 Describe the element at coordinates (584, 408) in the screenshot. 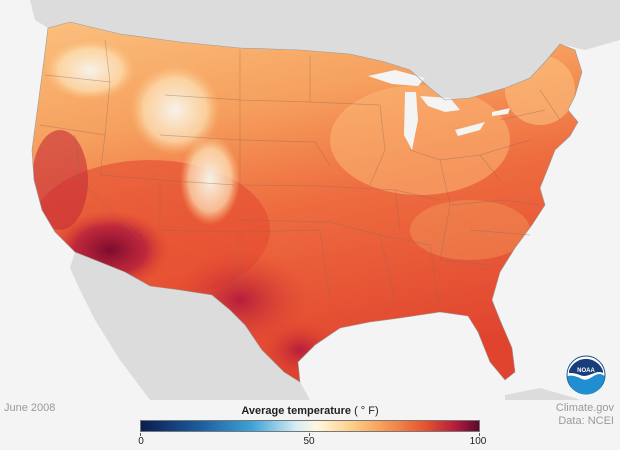

I see `credit-source: Climate.gov` at that location.